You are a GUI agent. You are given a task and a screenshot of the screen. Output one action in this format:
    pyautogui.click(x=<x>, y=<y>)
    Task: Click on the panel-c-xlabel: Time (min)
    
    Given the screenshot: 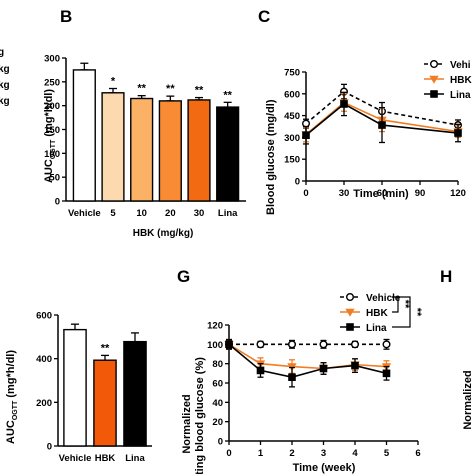 What is the action you would take?
    pyautogui.click(x=381, y=194)
    